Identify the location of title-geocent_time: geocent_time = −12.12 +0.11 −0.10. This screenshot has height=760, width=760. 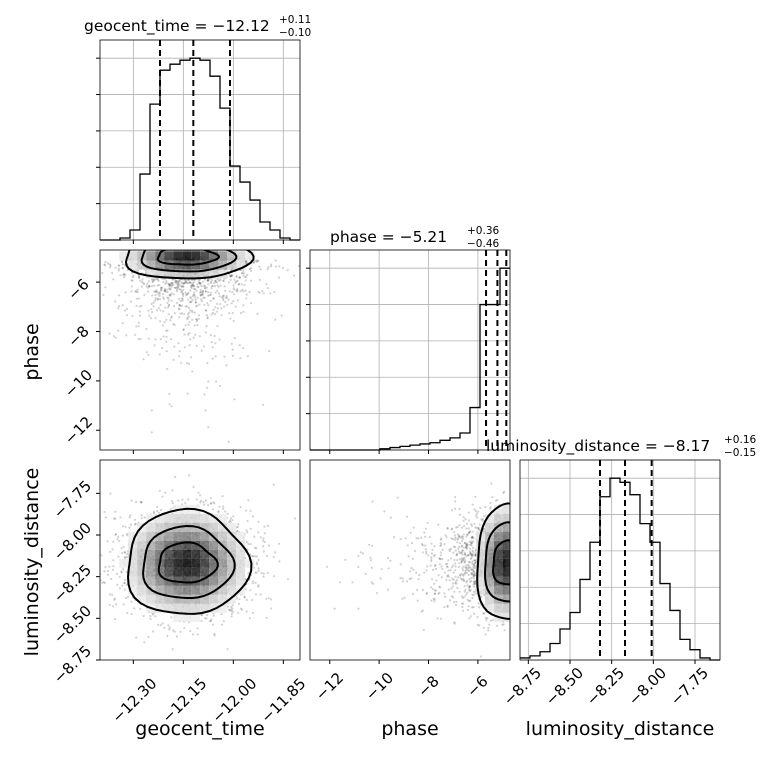
(197, 26).